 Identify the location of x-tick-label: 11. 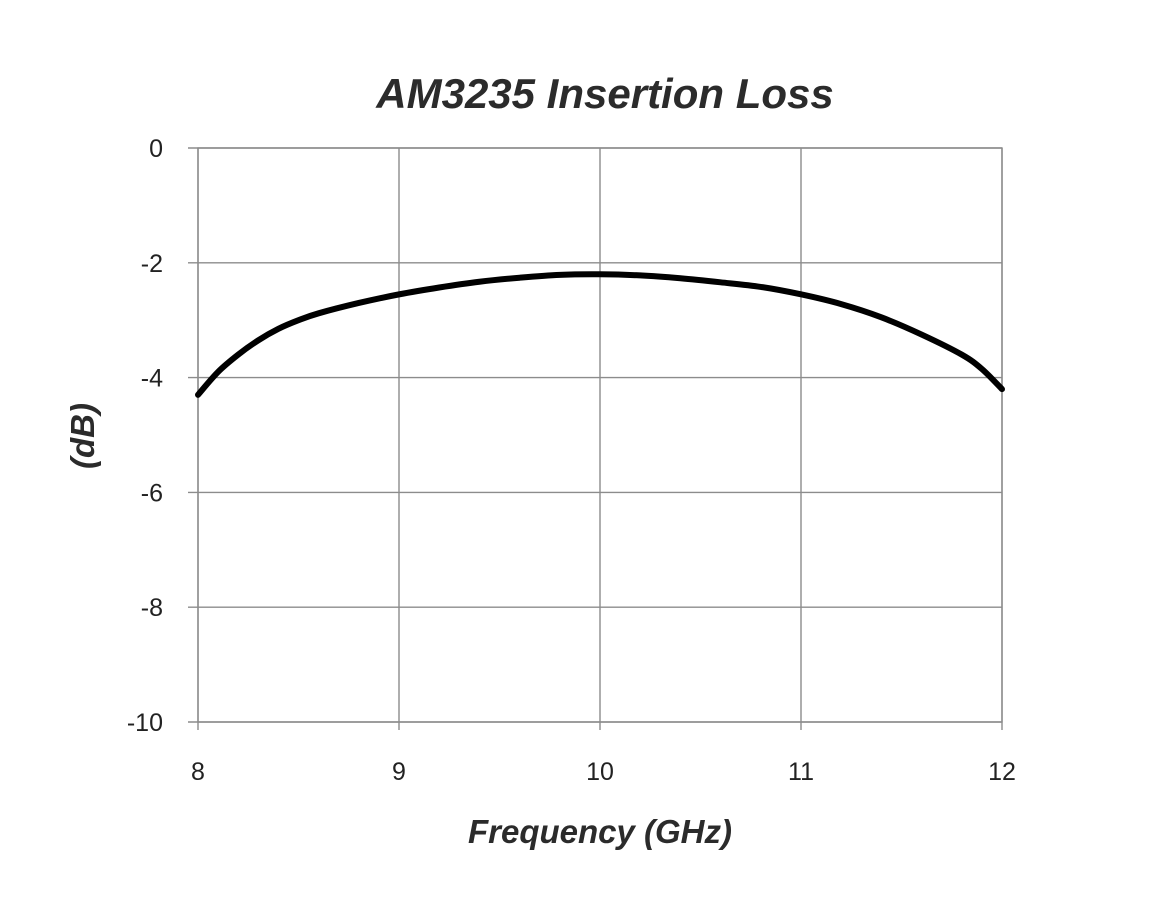
(801, 772).